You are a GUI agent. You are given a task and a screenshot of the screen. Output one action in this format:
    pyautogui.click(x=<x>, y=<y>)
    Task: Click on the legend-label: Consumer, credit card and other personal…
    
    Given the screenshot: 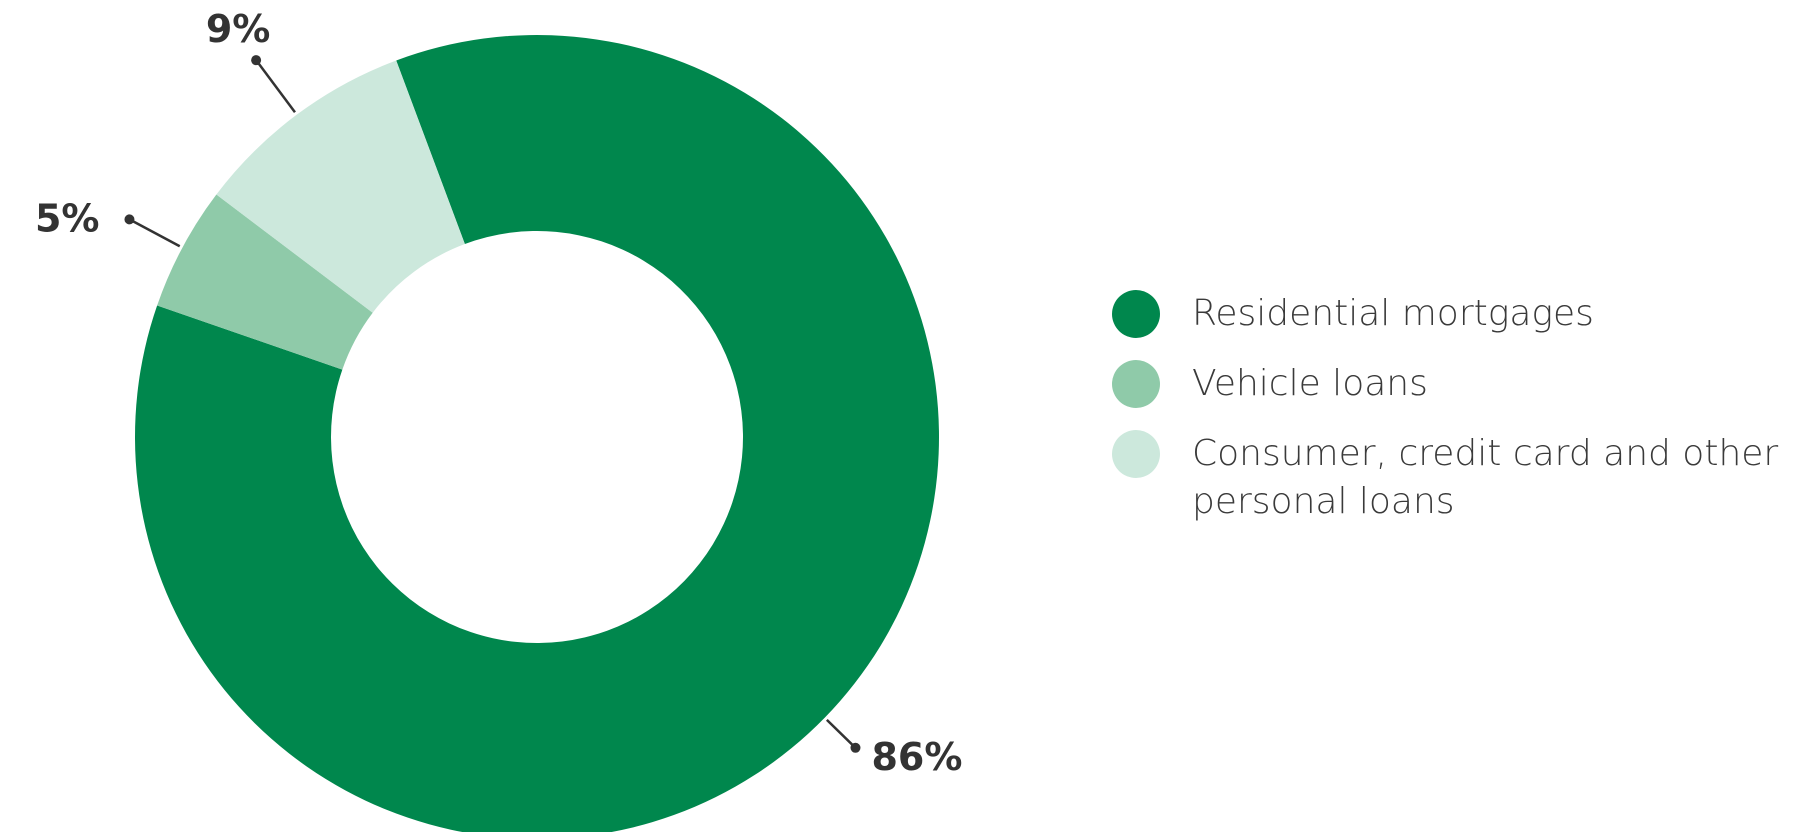 What is the action you would take?
    pyautogui.click(x=1485, y=477)
    